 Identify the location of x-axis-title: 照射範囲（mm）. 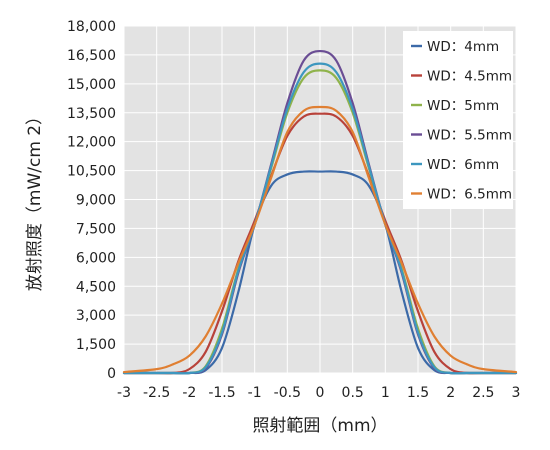
(319, 426).